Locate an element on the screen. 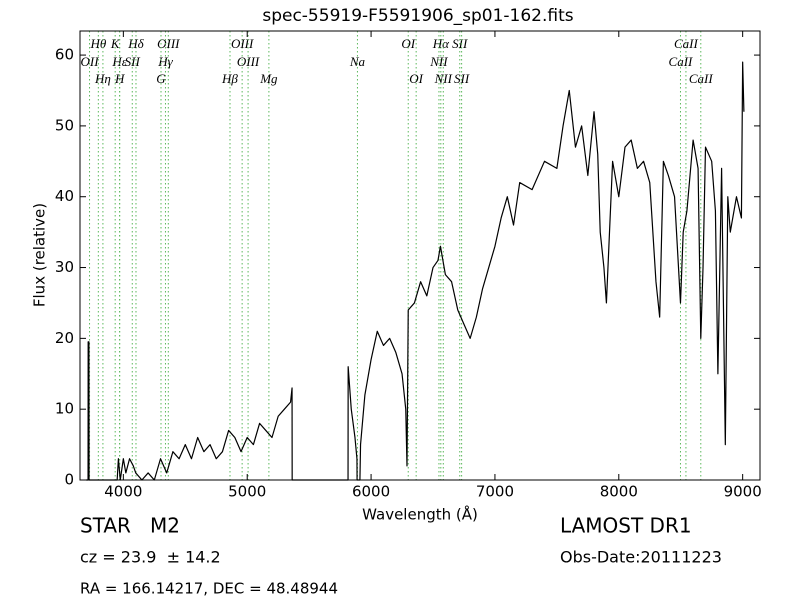  annotation-label: H is located at coordinates (119, 78).